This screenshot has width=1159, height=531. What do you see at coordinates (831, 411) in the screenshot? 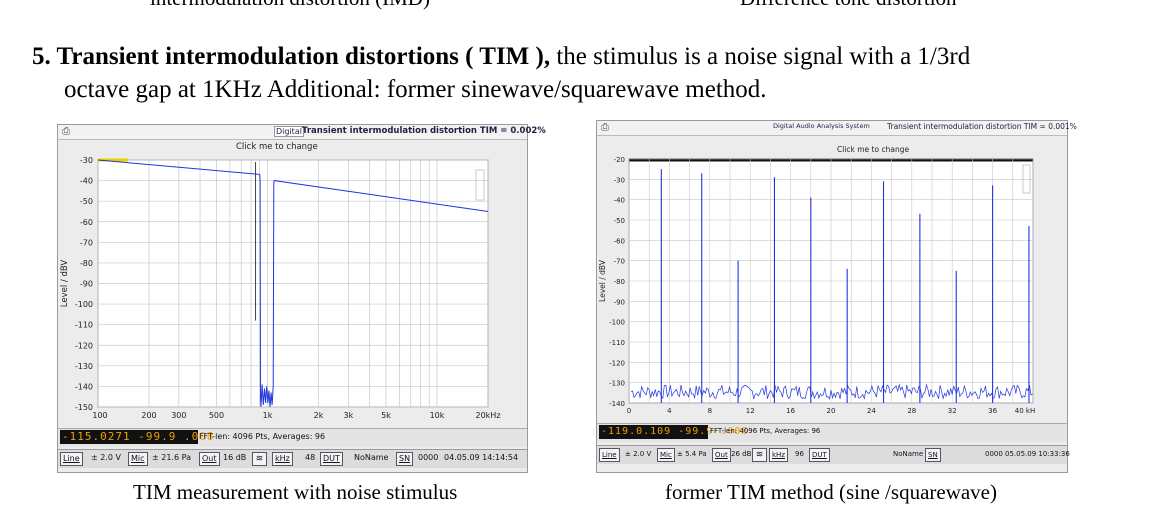
I see `x-tick-label: 20` at bounding box center [831, 411].